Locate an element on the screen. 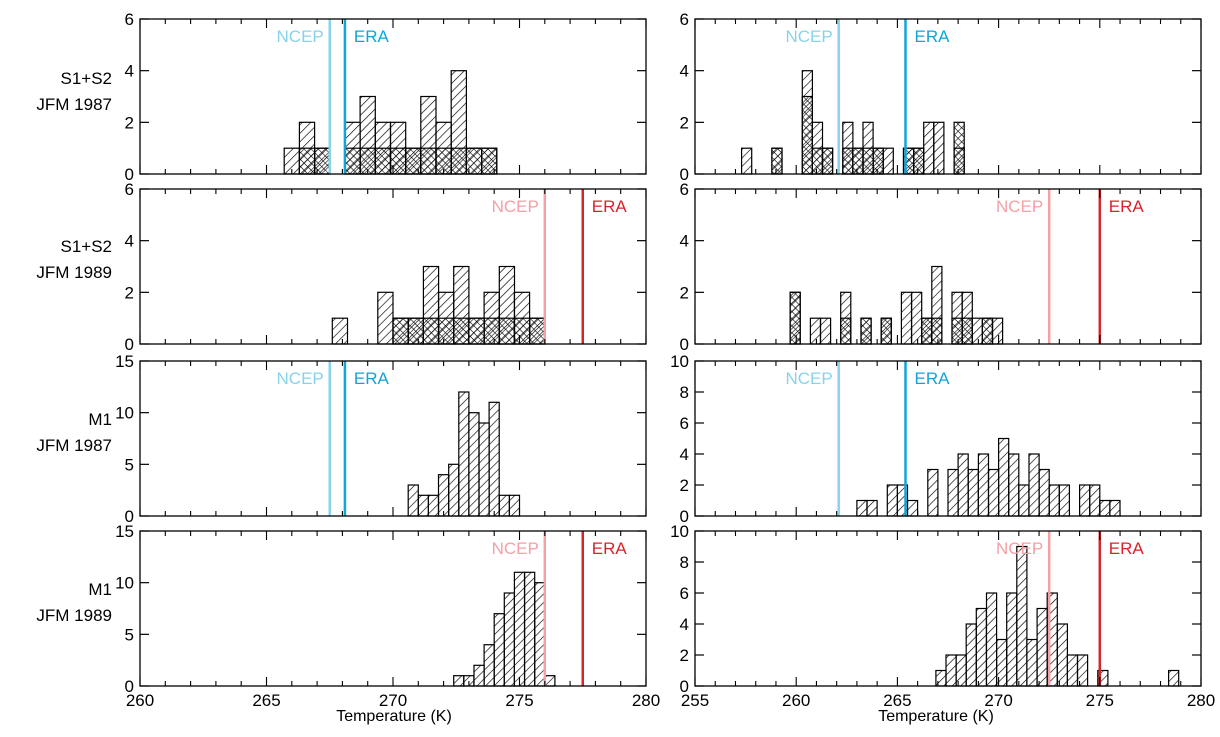  y-tick-label: 5 is located at coordinates (129, 634).